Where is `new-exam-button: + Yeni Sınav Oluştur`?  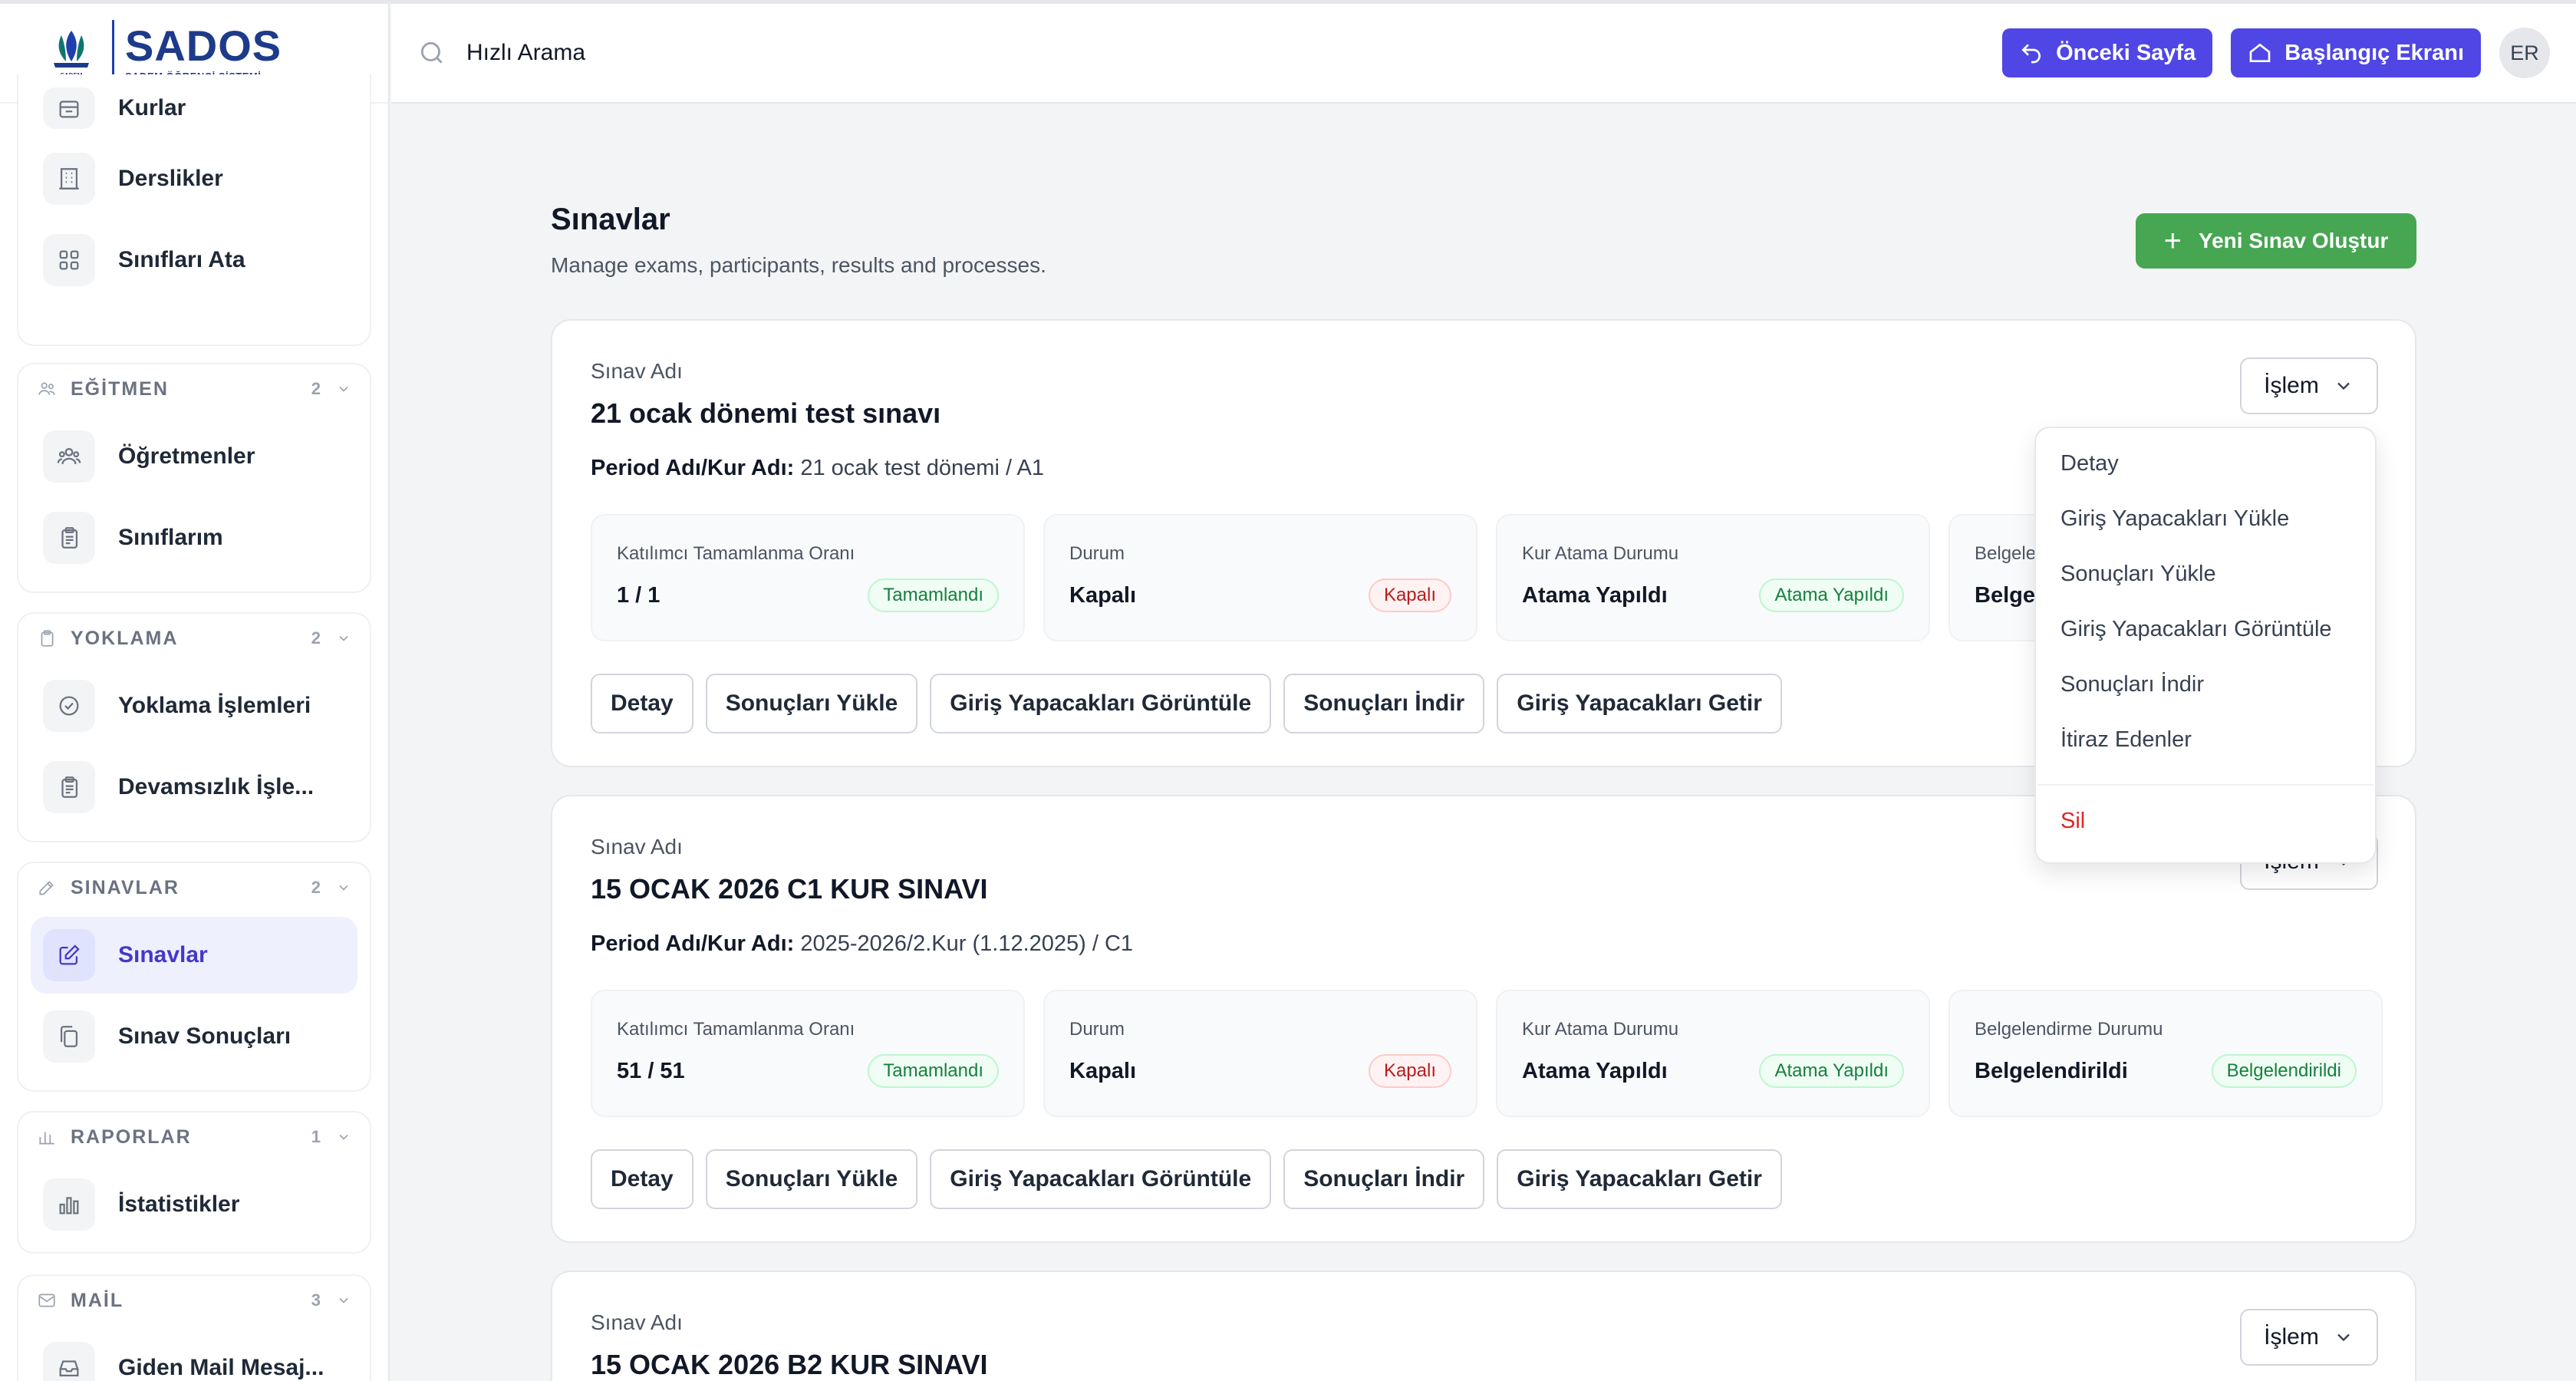
new-exam-button: + Yeni Sınav Oluştur is located at coordinates (2276, 241).